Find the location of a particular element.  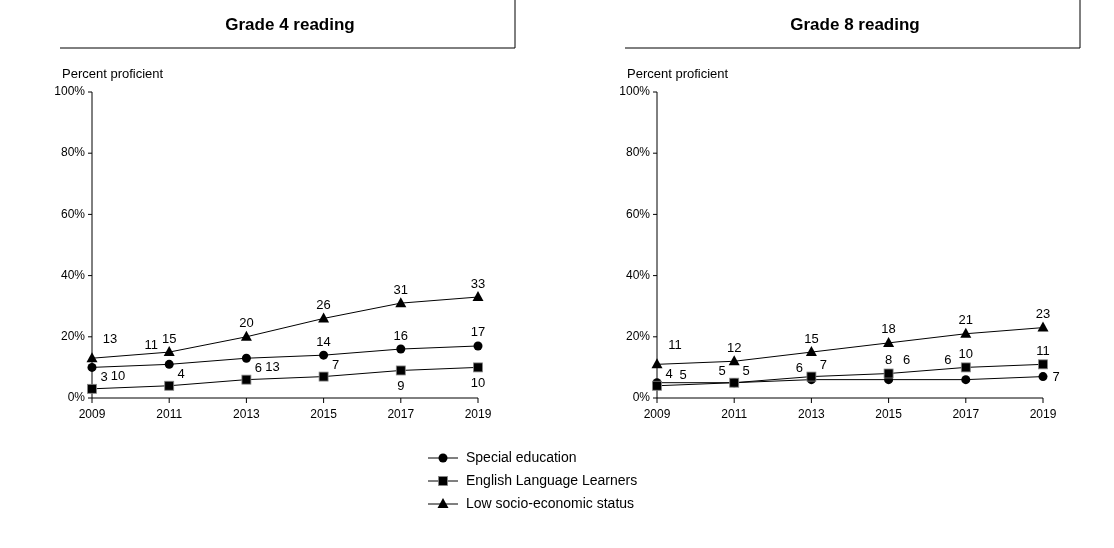

data-label: 3 is located at coordinates (104, 377).